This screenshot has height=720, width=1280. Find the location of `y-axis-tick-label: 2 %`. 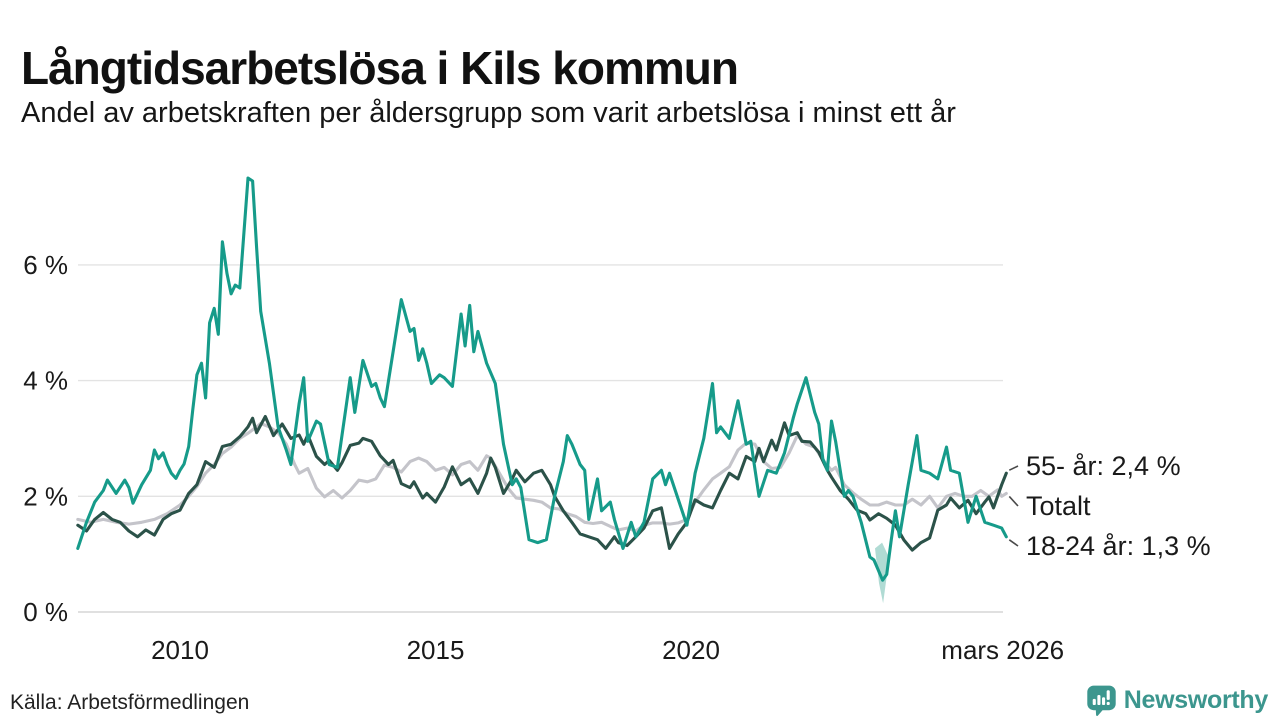

y-axis-tick-label: 2 % is located at coordinates (45, 496).